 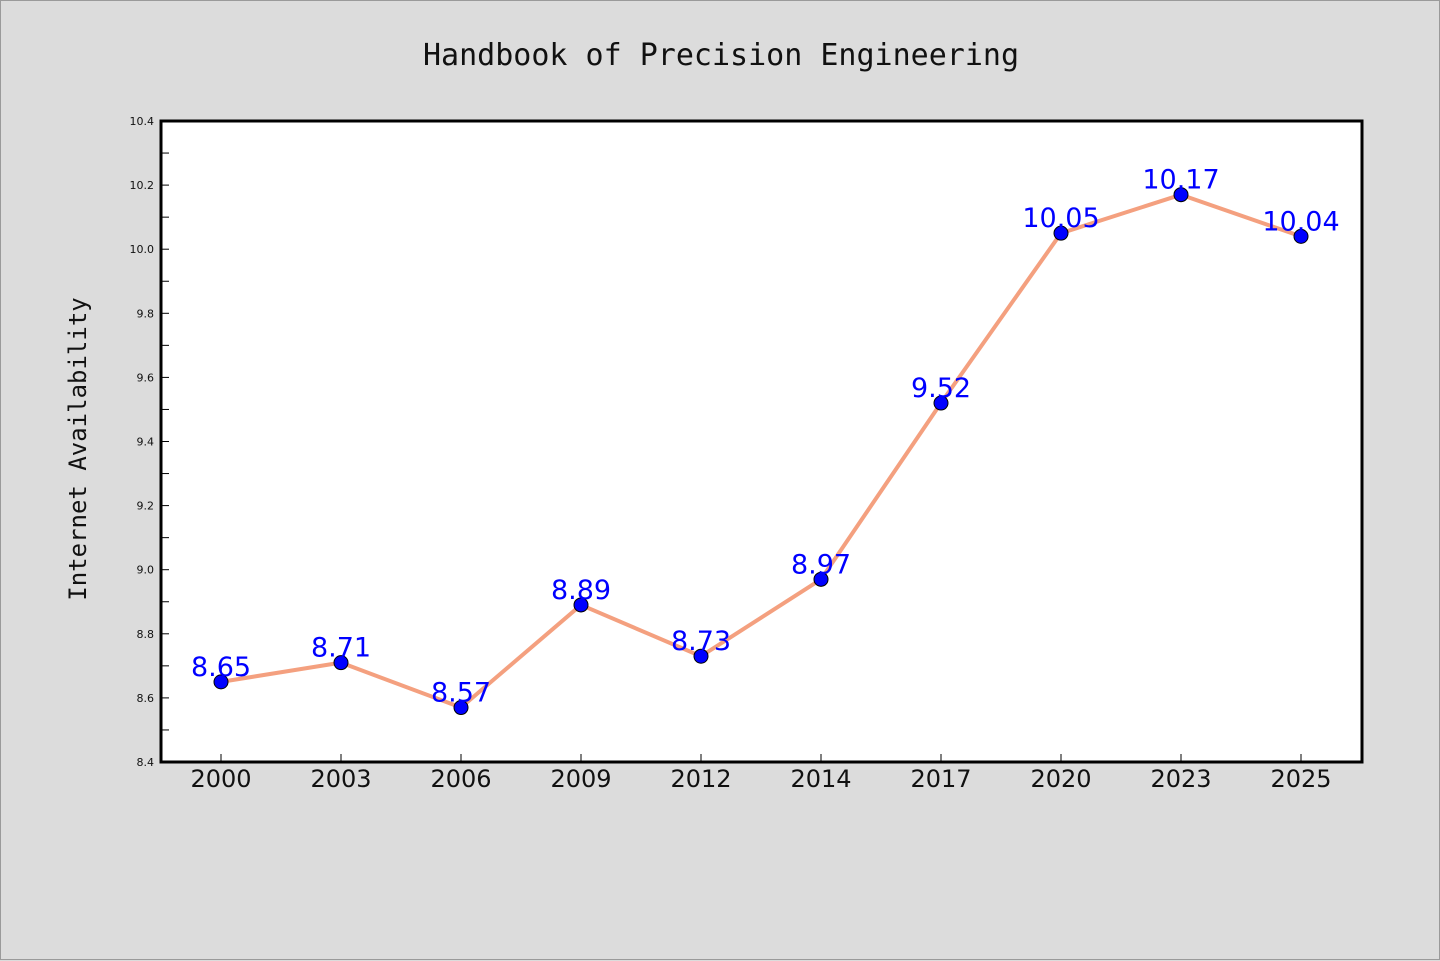 I want to click on y-tick-label: 9.0, so click(x=146, y=570).